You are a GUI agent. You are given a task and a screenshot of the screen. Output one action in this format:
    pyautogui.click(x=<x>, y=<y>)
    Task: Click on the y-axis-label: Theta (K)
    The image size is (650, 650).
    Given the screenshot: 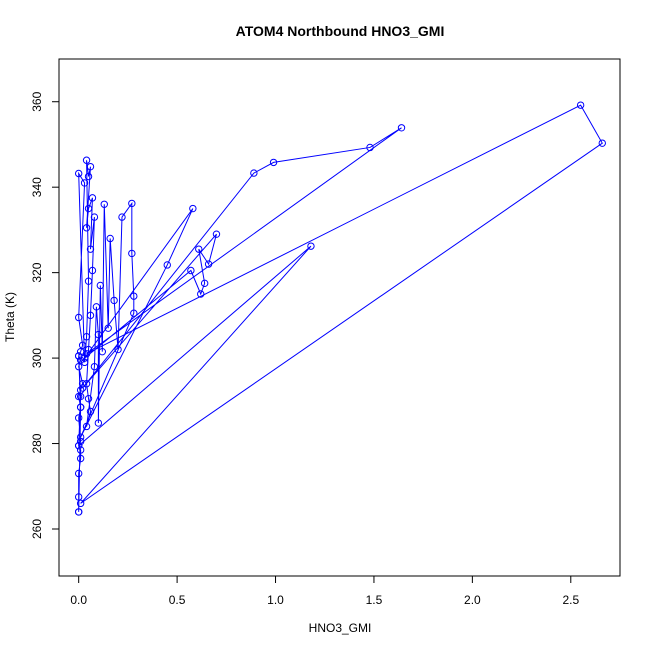 What is the action you would take?
    pyautogui.click(x=10, y=317)
    